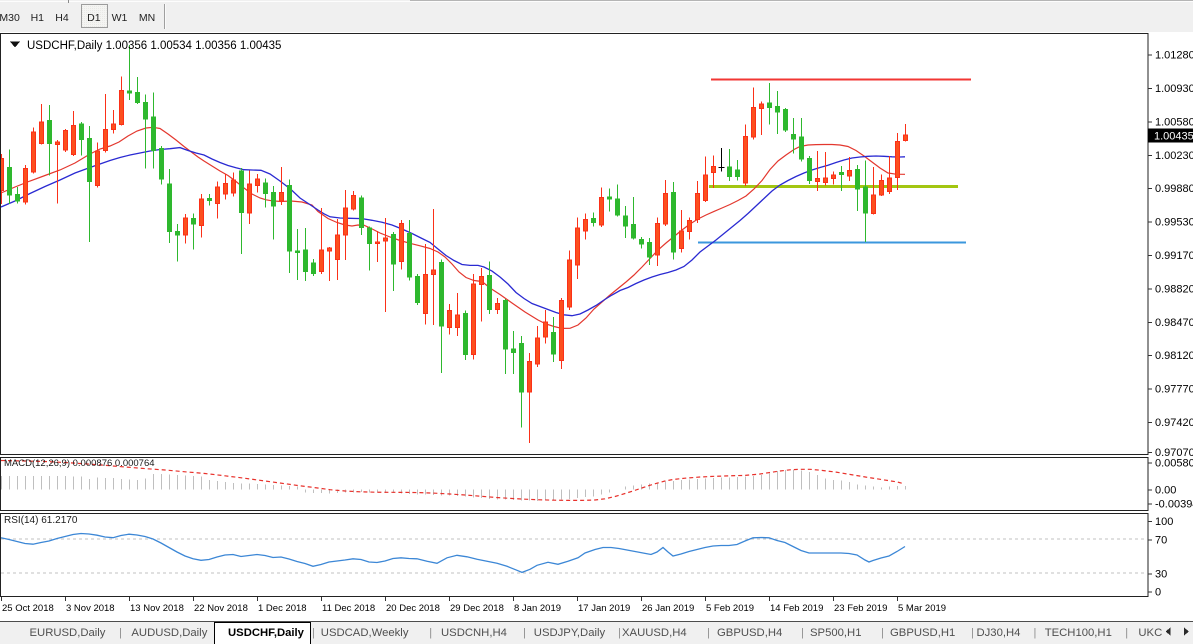 Image resolution: width=1193 pixels, height=644 pixels. Describe the element at coordinates (477, 608) in the screenshot. I see `svg-text: 29 Dec 2018` at that location.